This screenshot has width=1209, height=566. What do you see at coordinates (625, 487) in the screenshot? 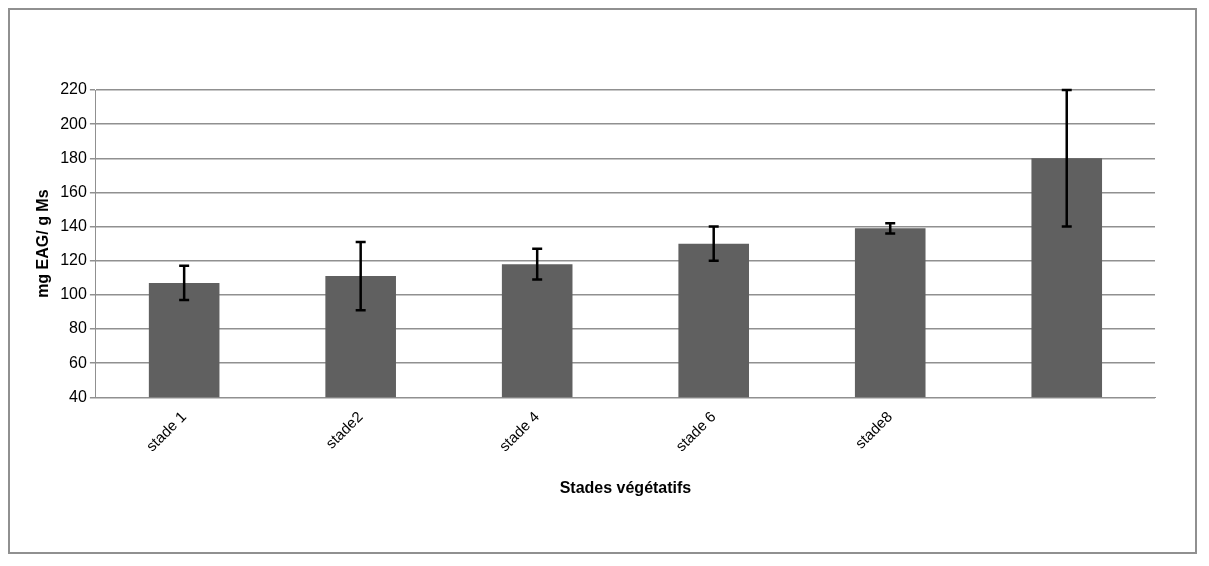
I see `x-axis-title: Stades végétatifs` at bounding box center [625, 487].